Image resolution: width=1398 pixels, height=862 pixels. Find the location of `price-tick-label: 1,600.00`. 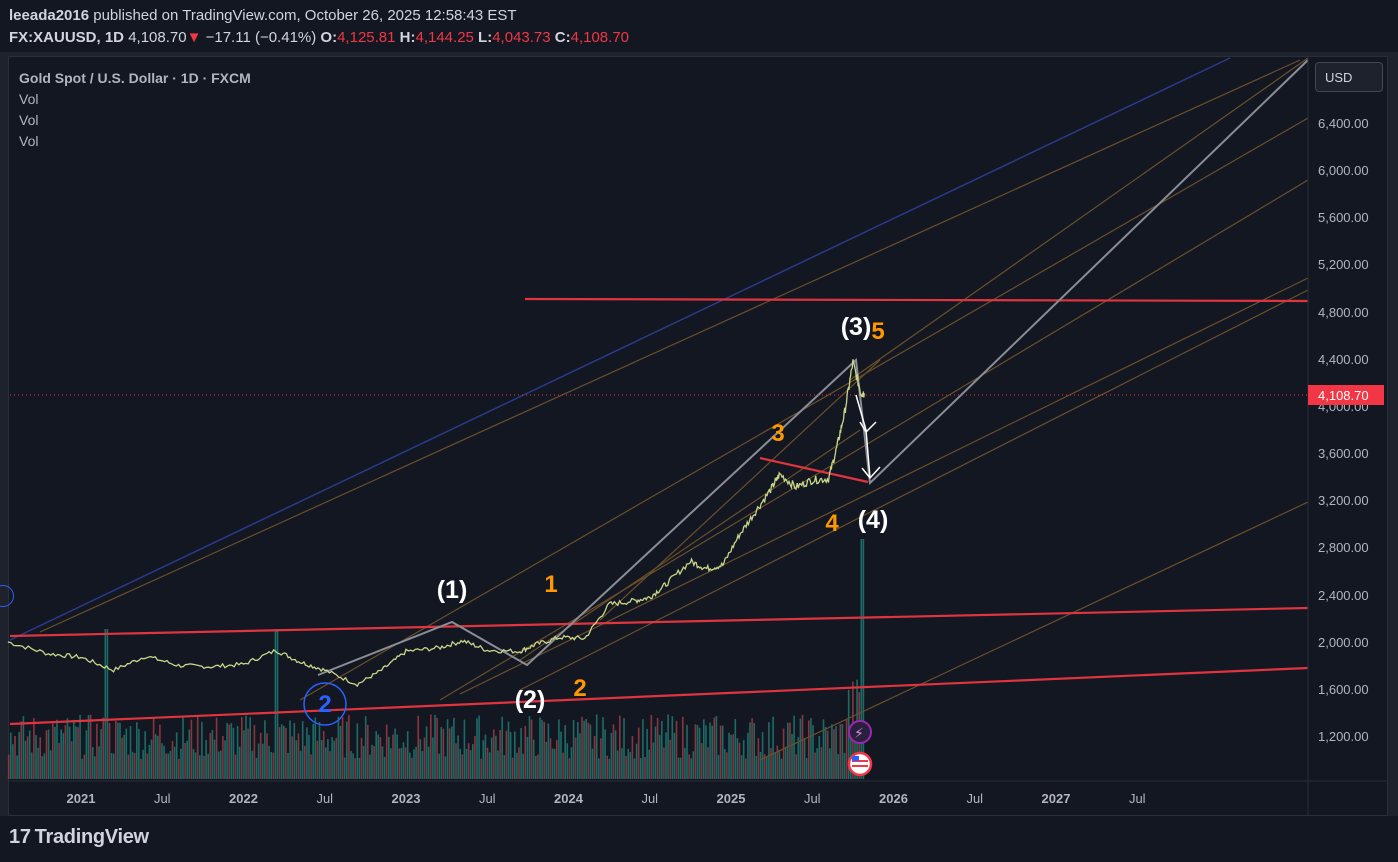

price-tick-label: 1,600.00 is located at coordinates (1343, 689).